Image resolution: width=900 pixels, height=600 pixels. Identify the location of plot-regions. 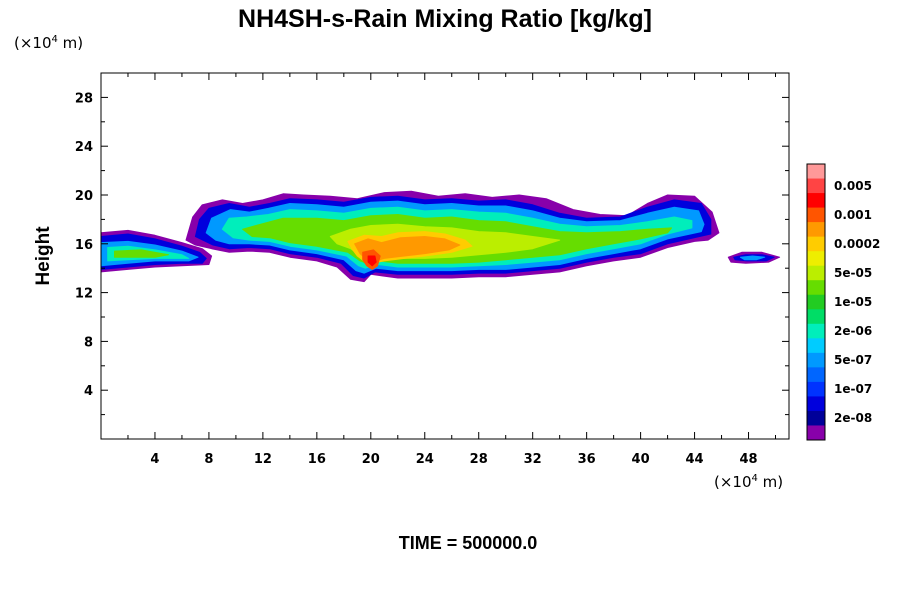
(440, 236).